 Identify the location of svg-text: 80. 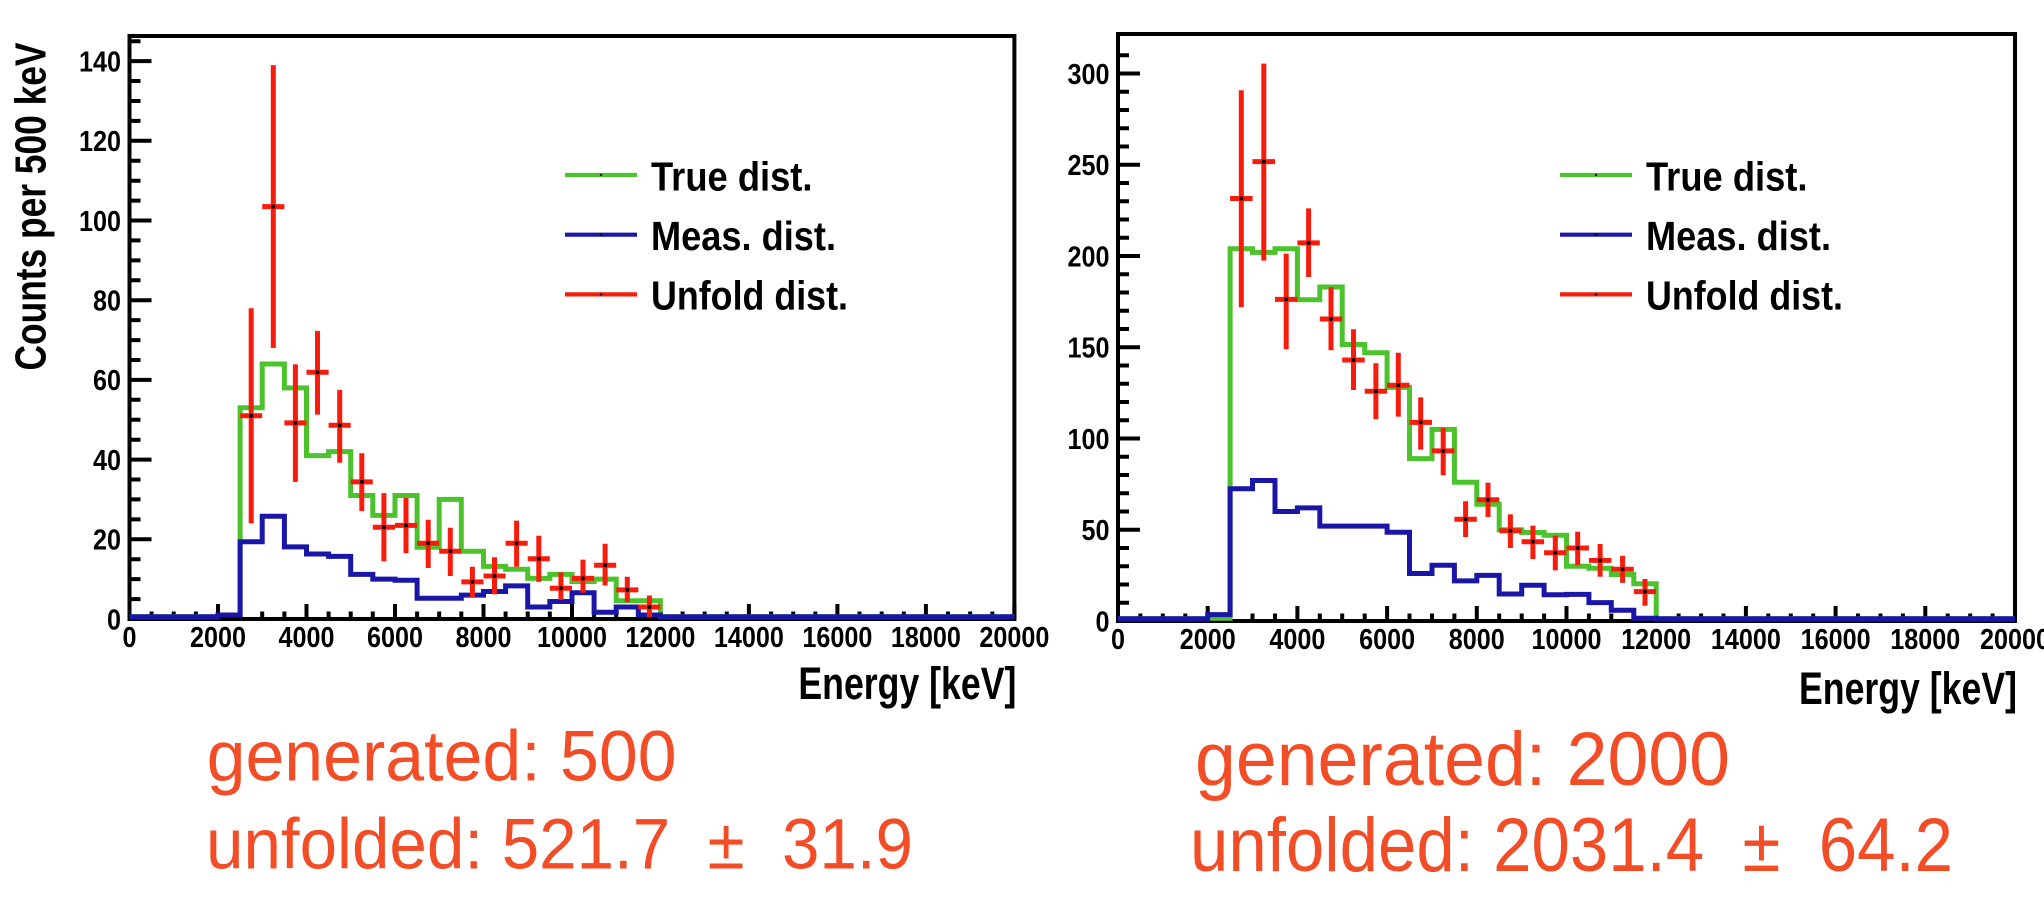
(107, 302).